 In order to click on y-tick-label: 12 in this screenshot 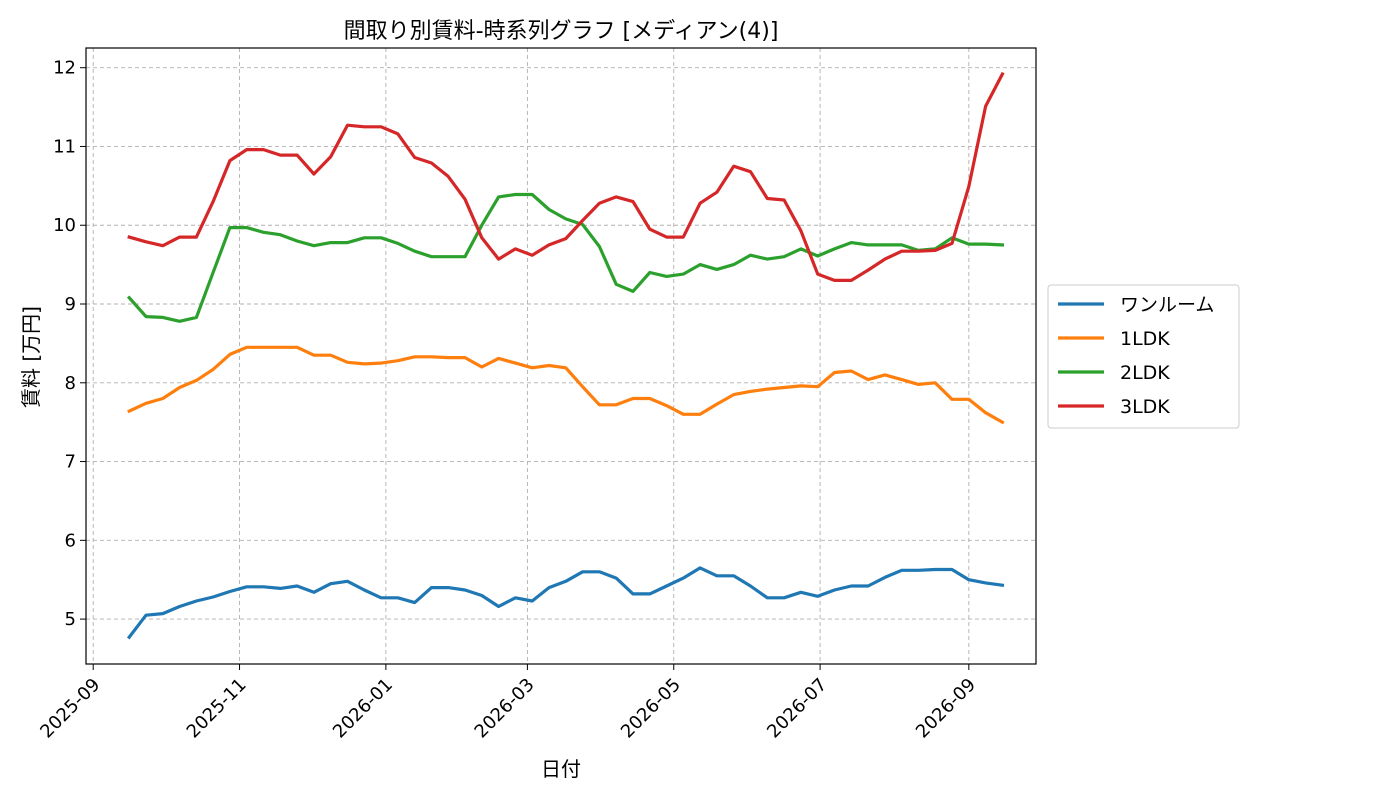, I will do `click(64, 68)`.